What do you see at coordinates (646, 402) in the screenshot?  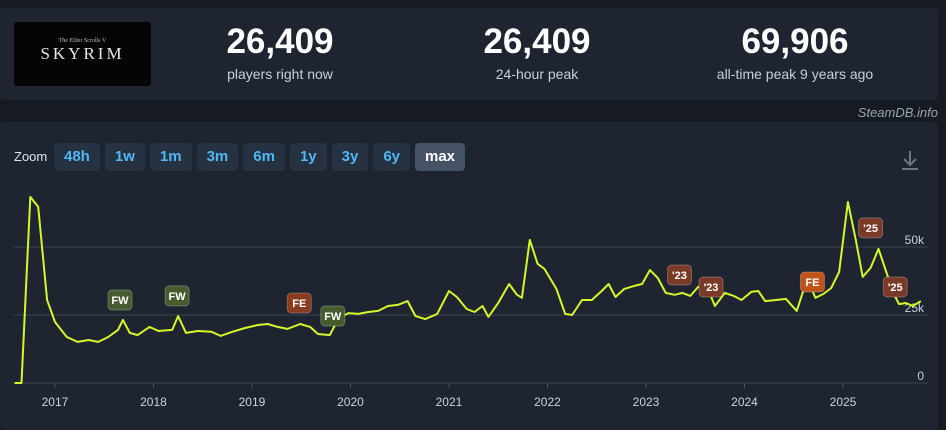 I see `x-tick-label: 2023` at bounding box center [646, 402].